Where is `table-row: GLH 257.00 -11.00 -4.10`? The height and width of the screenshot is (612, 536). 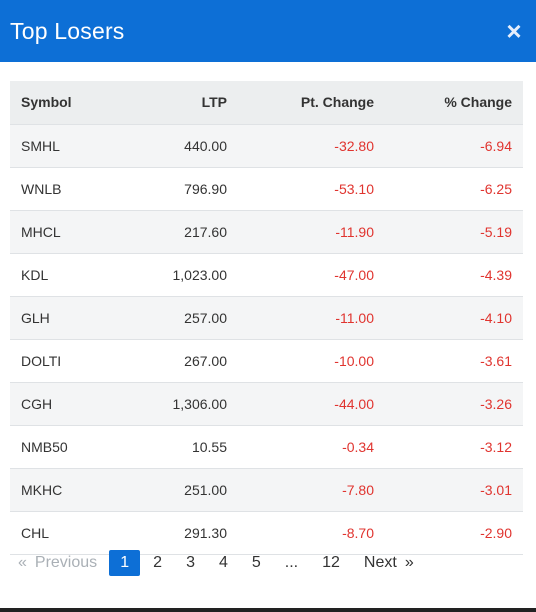 table-row: GLH 257.00 -11.00 -4.10 is located at coordinates (266, 318).